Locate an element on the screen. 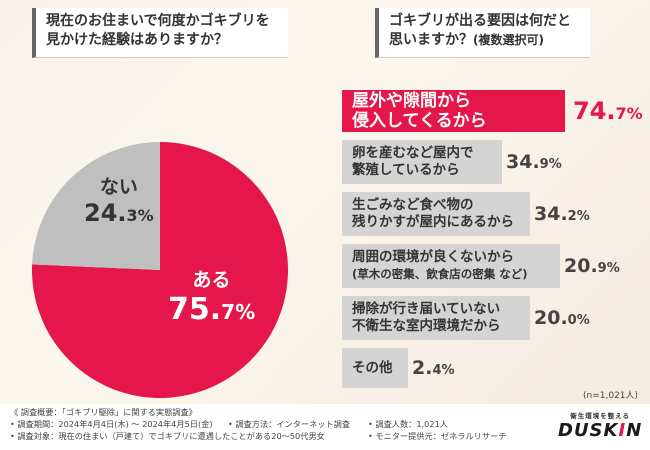 The height and width of the screenshot is (450, 650). bar-0: 屋外や隙間から 侵入してくるから 74.7% is located at coordinates (492, 111).